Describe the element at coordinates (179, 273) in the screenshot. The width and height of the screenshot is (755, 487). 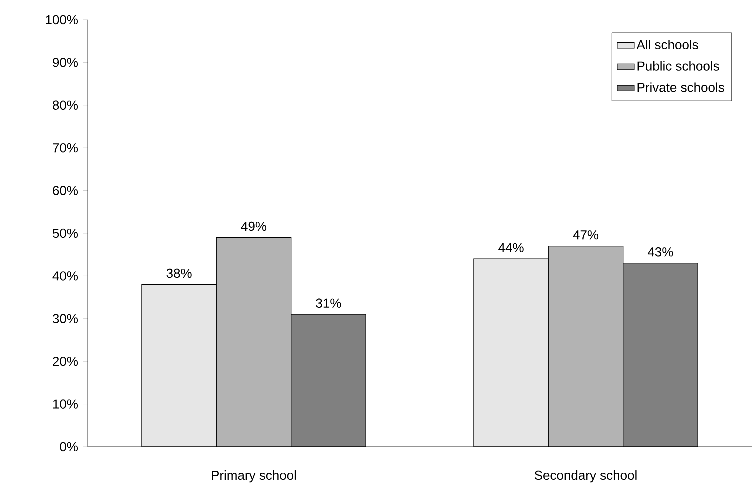
I see `data-label: 38%` at that location.